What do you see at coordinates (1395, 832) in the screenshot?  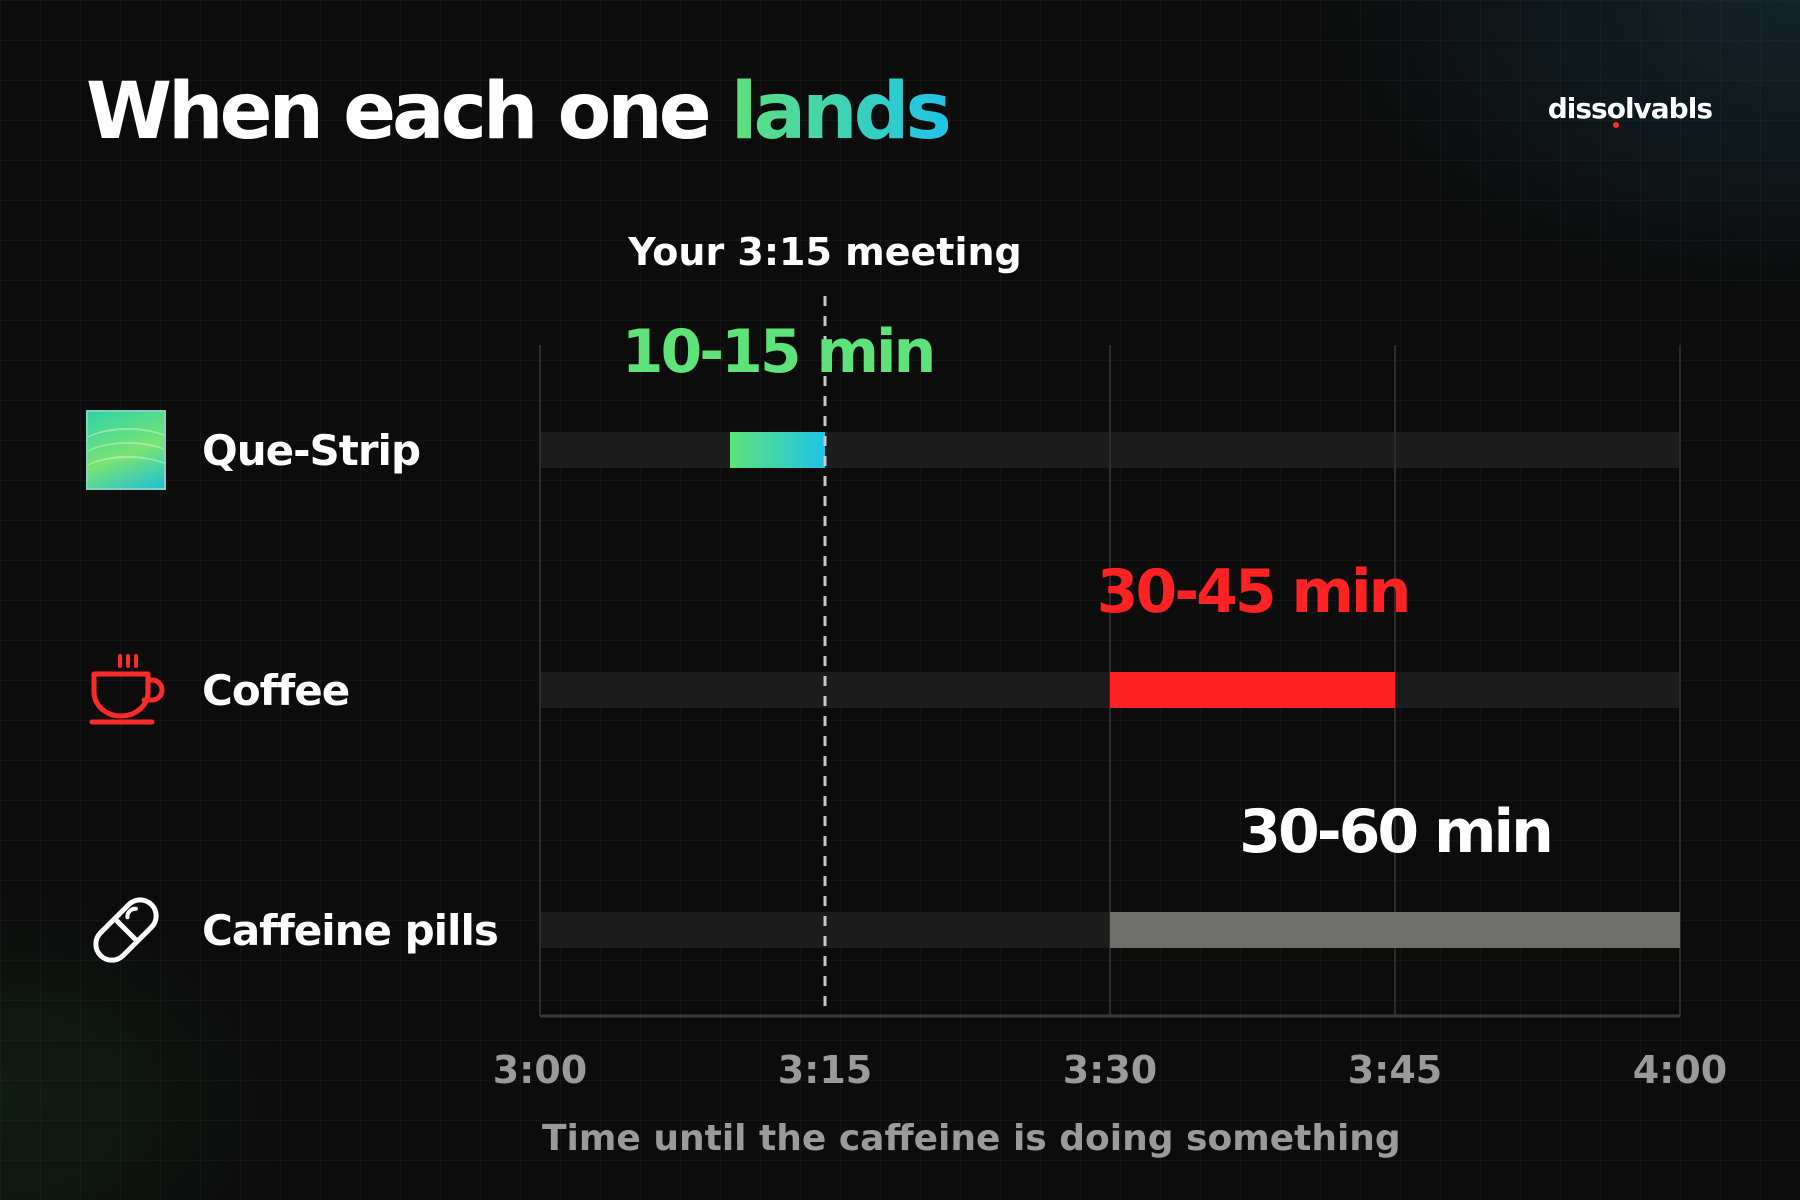 I see `data-label: 30-60 min` at bounding box center [1395, 832].